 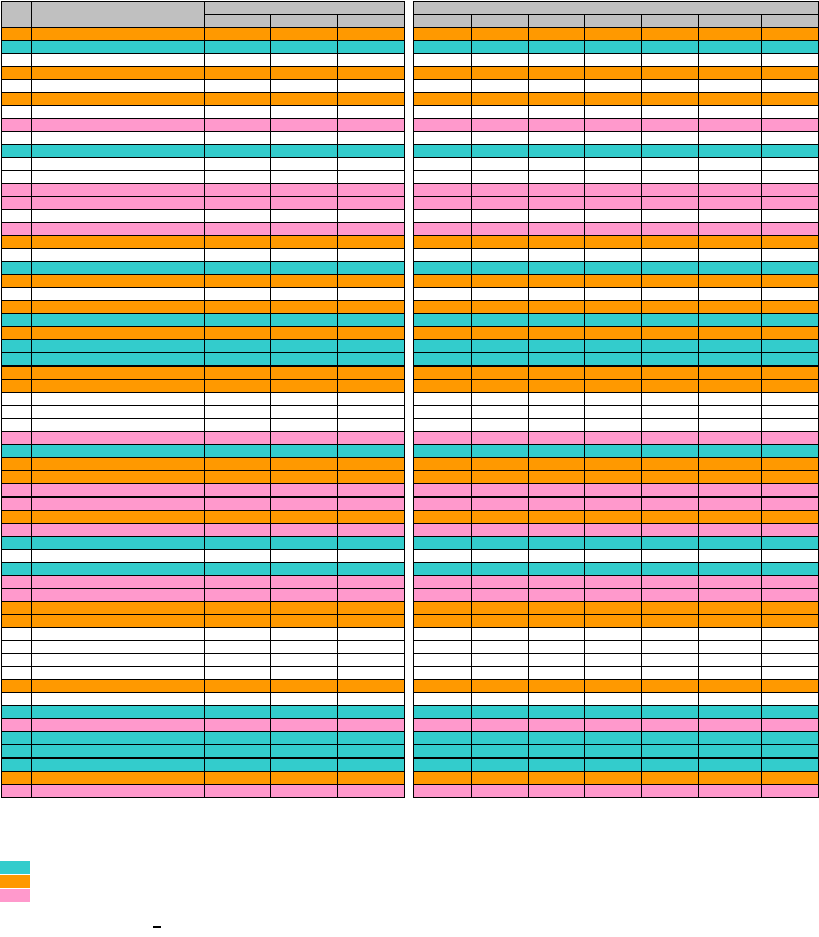 What do you see at coordinates (670, 21) in the screenshot?
I see `right-subheader-cell` at bounding box center [670, 21].